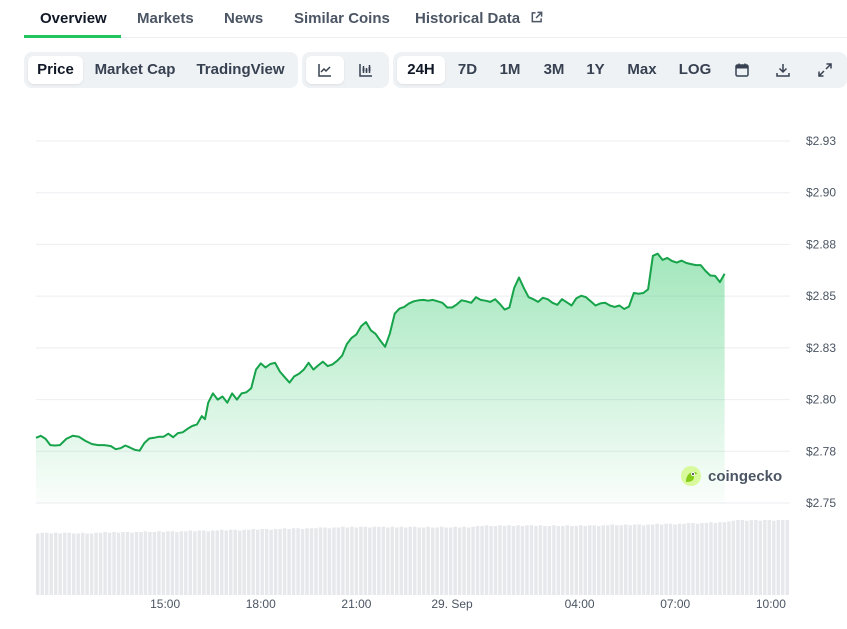  I want to click on y-tick-label: $2.78, so click(821, 451).